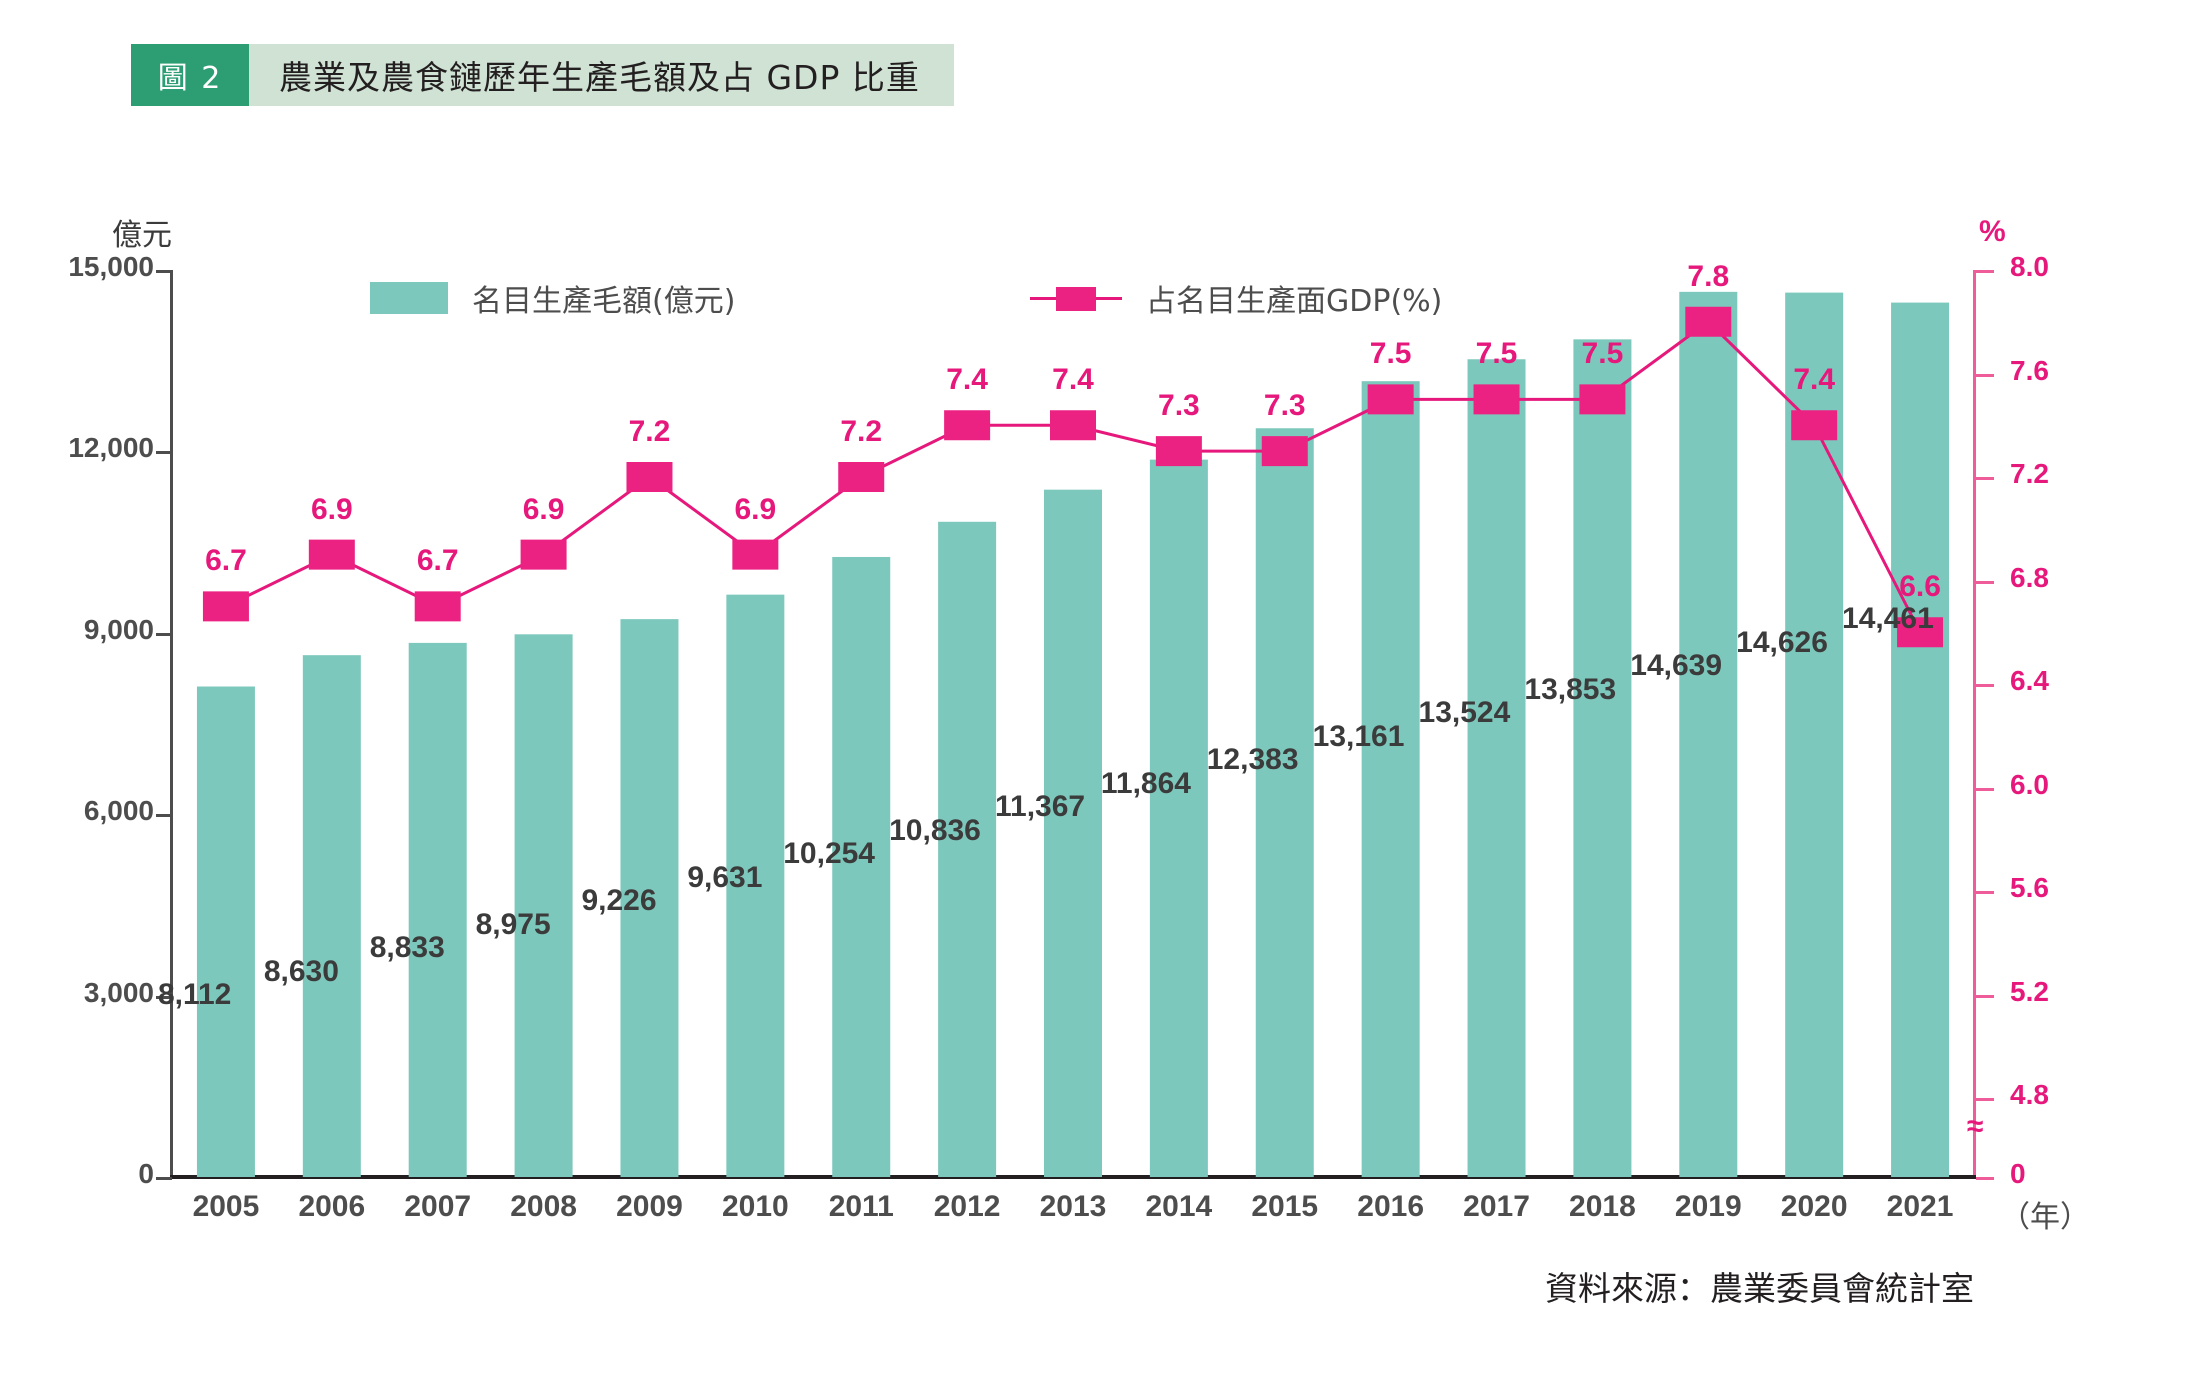 This screenshot has height=1385, width=2190. Describe the element at coordinates (1040, 806) in the screenshot. I see `bar-value-label: 11,367` at that location.